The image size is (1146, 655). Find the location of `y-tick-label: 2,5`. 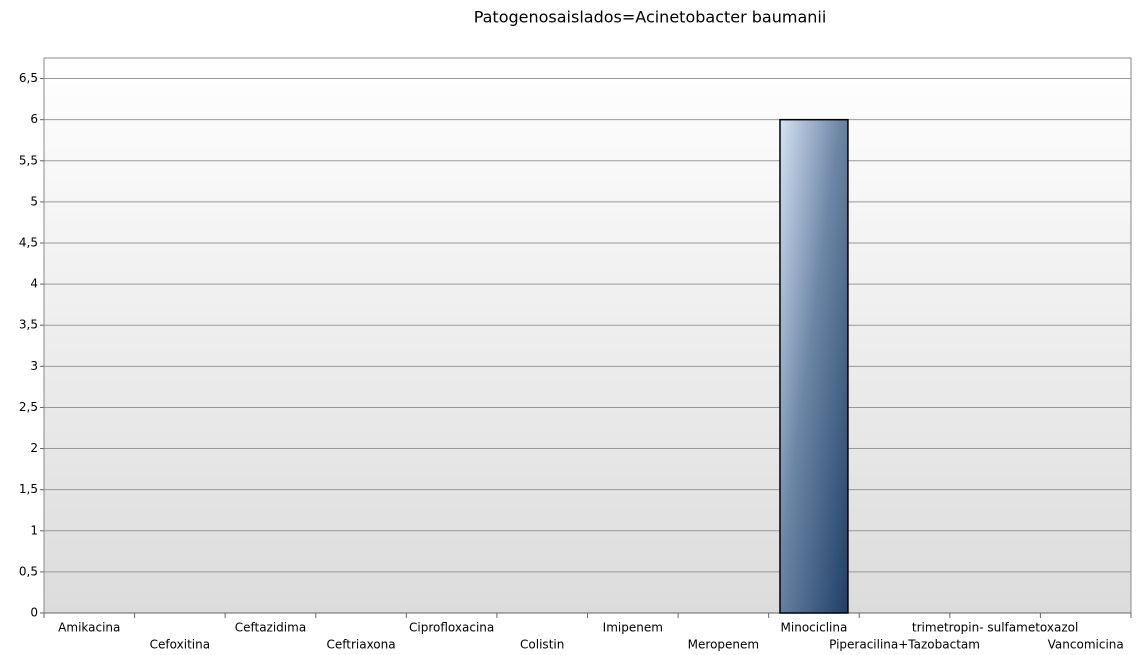

y-tick-label: 2,5 is located at coordinates (28, 407).